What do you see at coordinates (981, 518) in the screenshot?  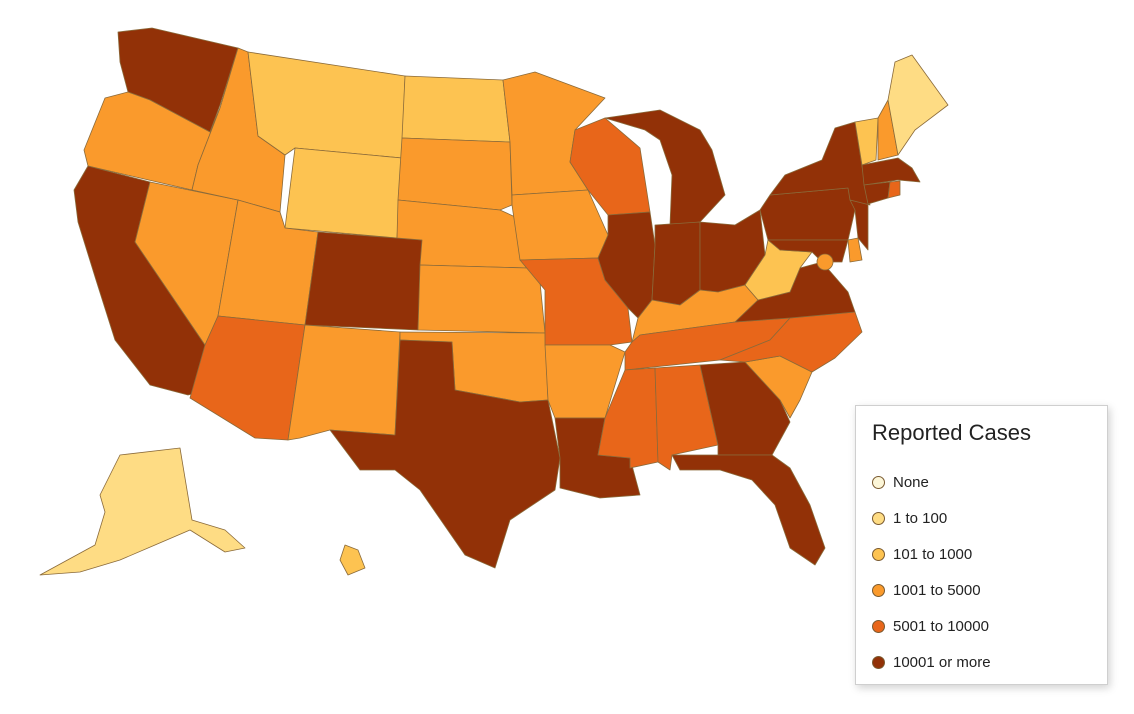 I see `legend-item: 1 to 100` at bounding box center [981, 518].